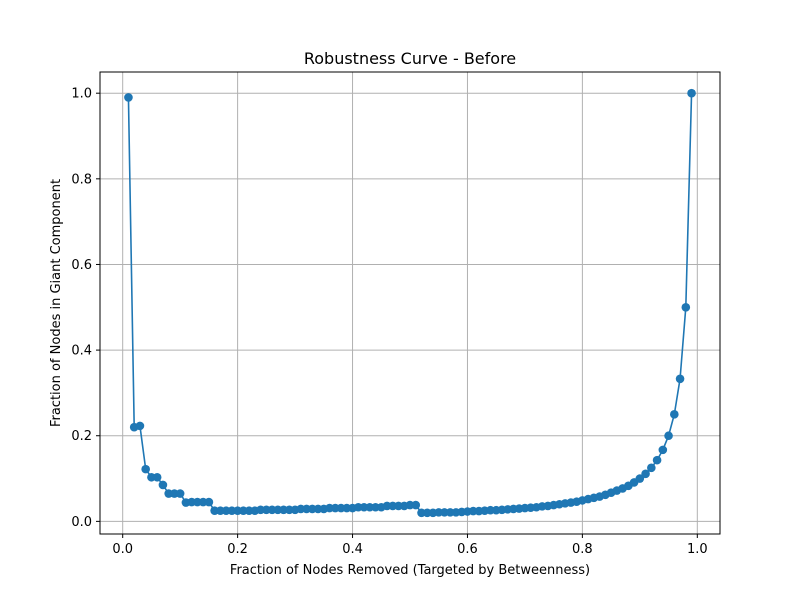  What do you see at coordinates (237, 549) in the screenshot?
I see `x-tick-label: 0.2` at bounding box center [237, 549].